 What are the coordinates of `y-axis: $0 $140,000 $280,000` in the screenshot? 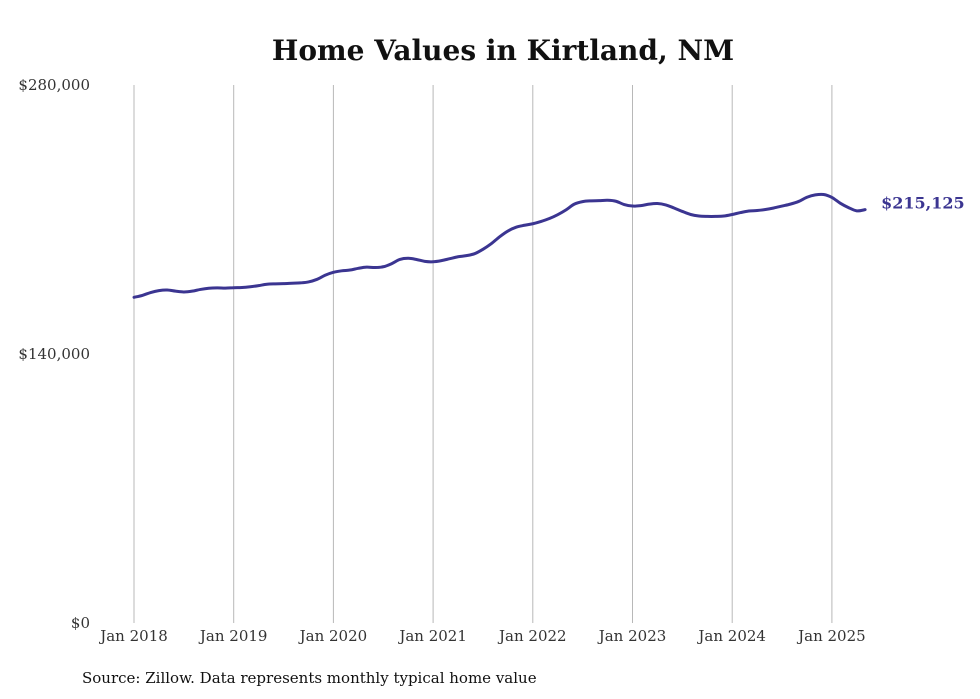 It's located at (54, 354).